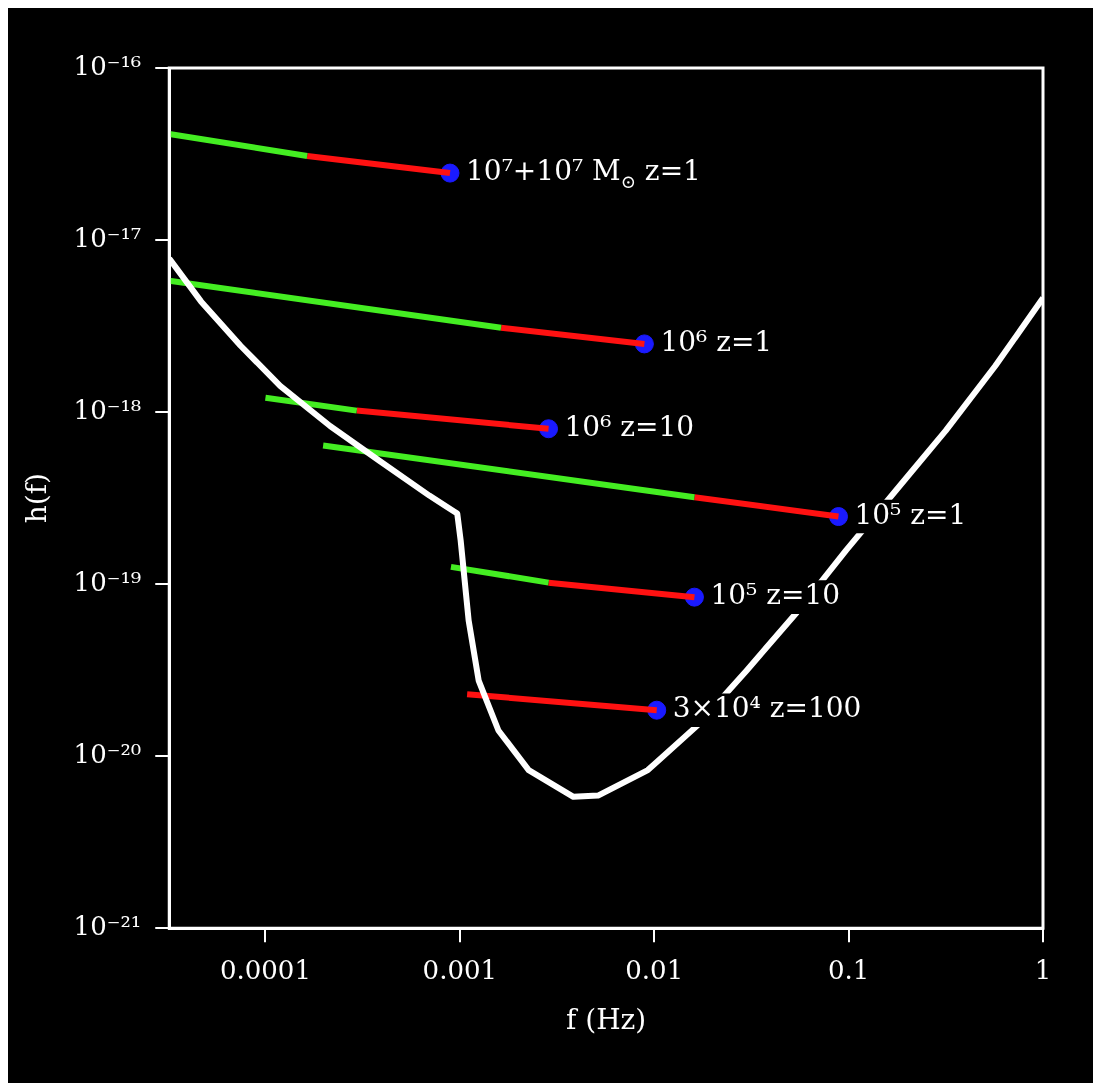 This screenshot has height=1091, width=1101. Describe the element at coordinates (107, 409) in the screenshot. I see `y-tick-label: 10⁻¹⁸` at that location.